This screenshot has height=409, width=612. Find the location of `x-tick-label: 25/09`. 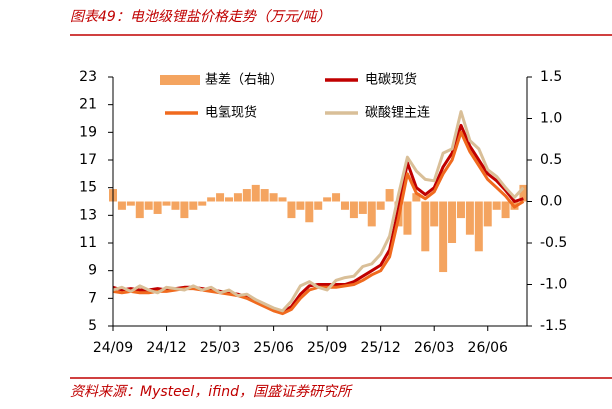

x-tick-label: 25/09 is located at coordinates (327, 348).